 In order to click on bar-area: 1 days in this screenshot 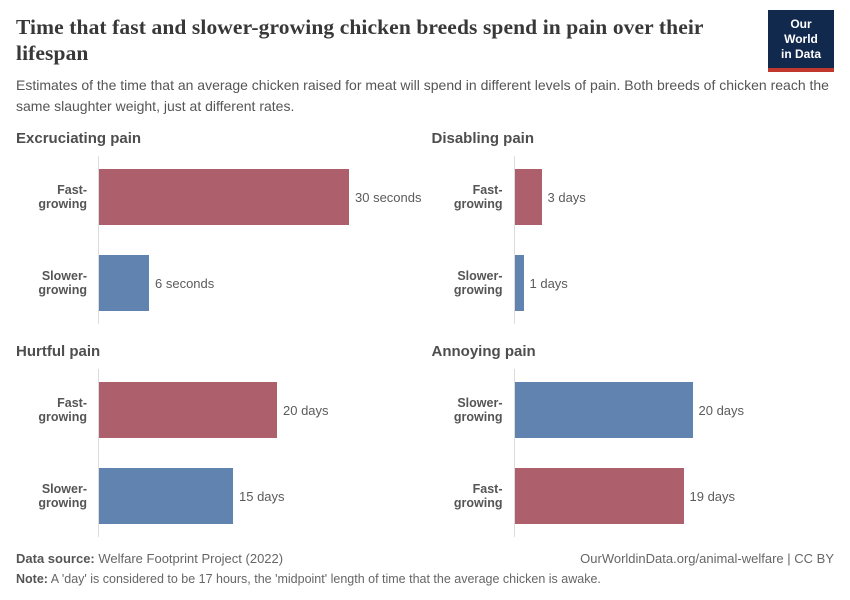, I will do `click(674, 283)`.